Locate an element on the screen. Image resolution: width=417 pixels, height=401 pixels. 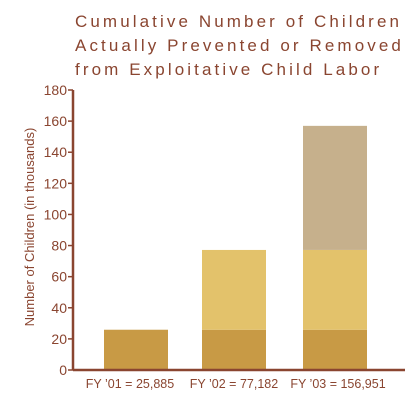
x-category-label: FY ’02 = 77,182 is located at coordinates (234, 384).